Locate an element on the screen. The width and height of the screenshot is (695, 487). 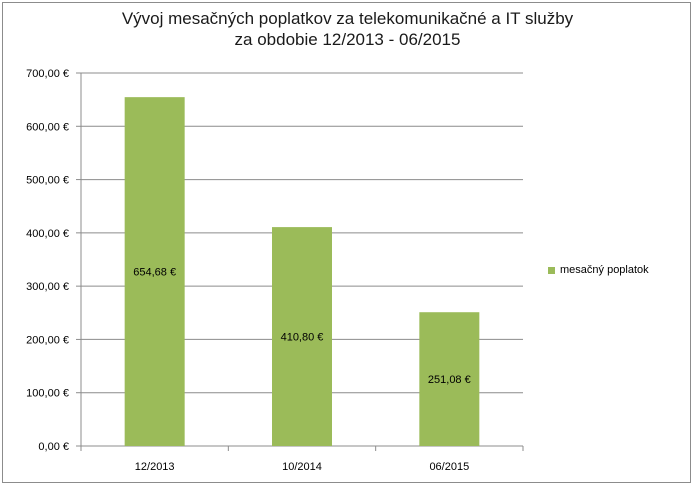
legend-swatch is located at coordinates (551, 270).